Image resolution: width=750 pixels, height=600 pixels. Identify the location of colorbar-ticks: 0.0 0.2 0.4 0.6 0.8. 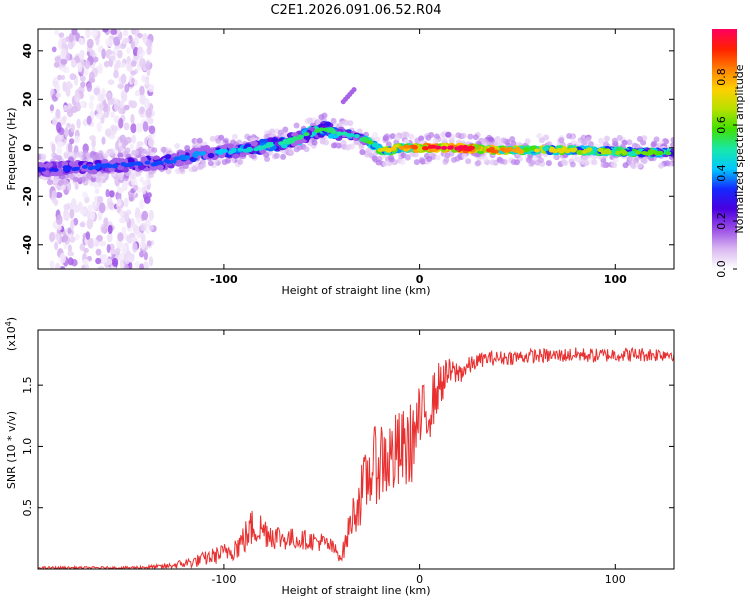
(726, 173).